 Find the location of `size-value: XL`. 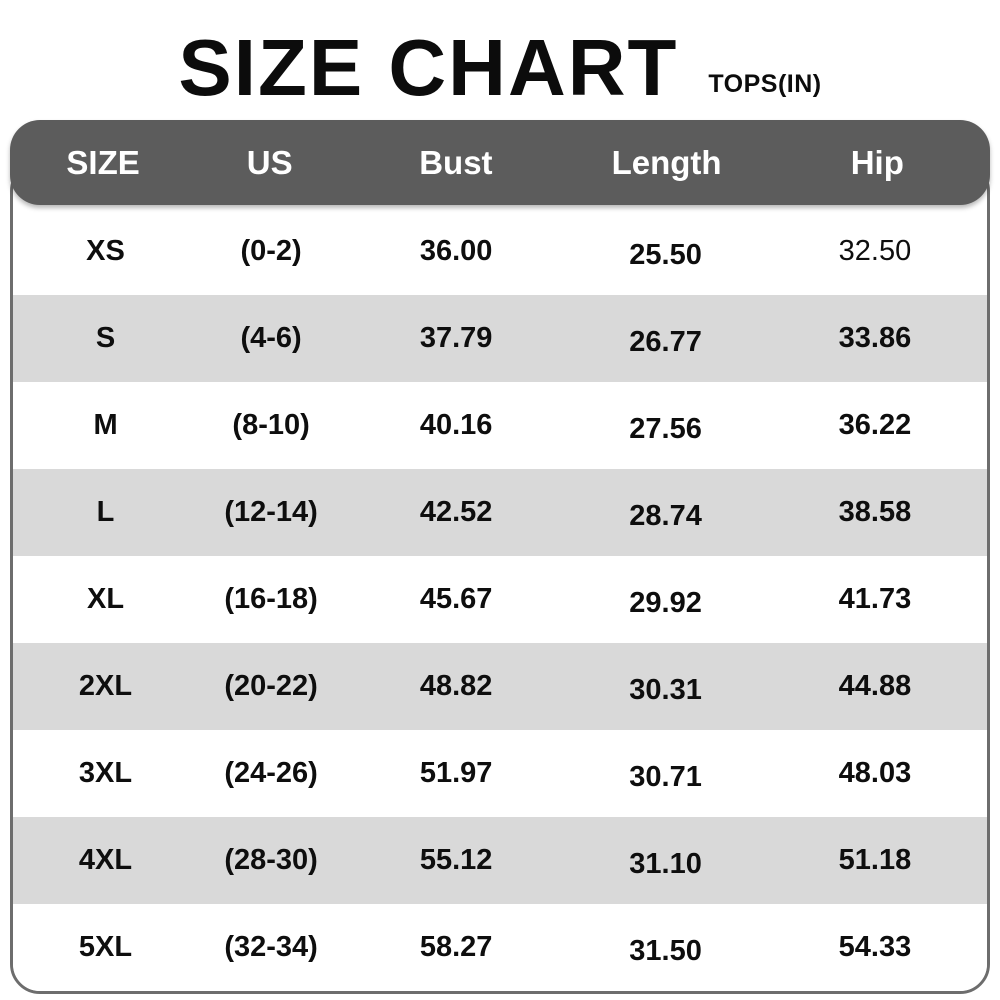

size-value: XL is located at coordinates (105, 599).